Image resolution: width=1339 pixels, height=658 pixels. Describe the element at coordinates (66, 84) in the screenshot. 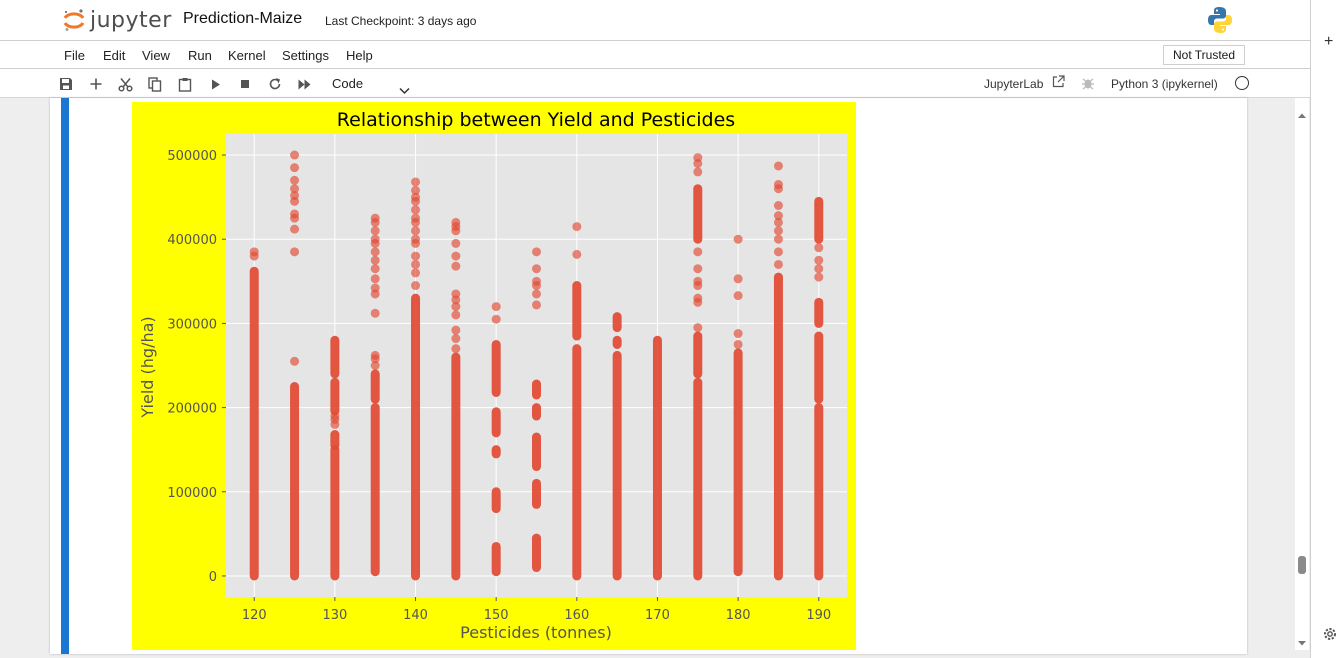

I see `save-icon` at that location.